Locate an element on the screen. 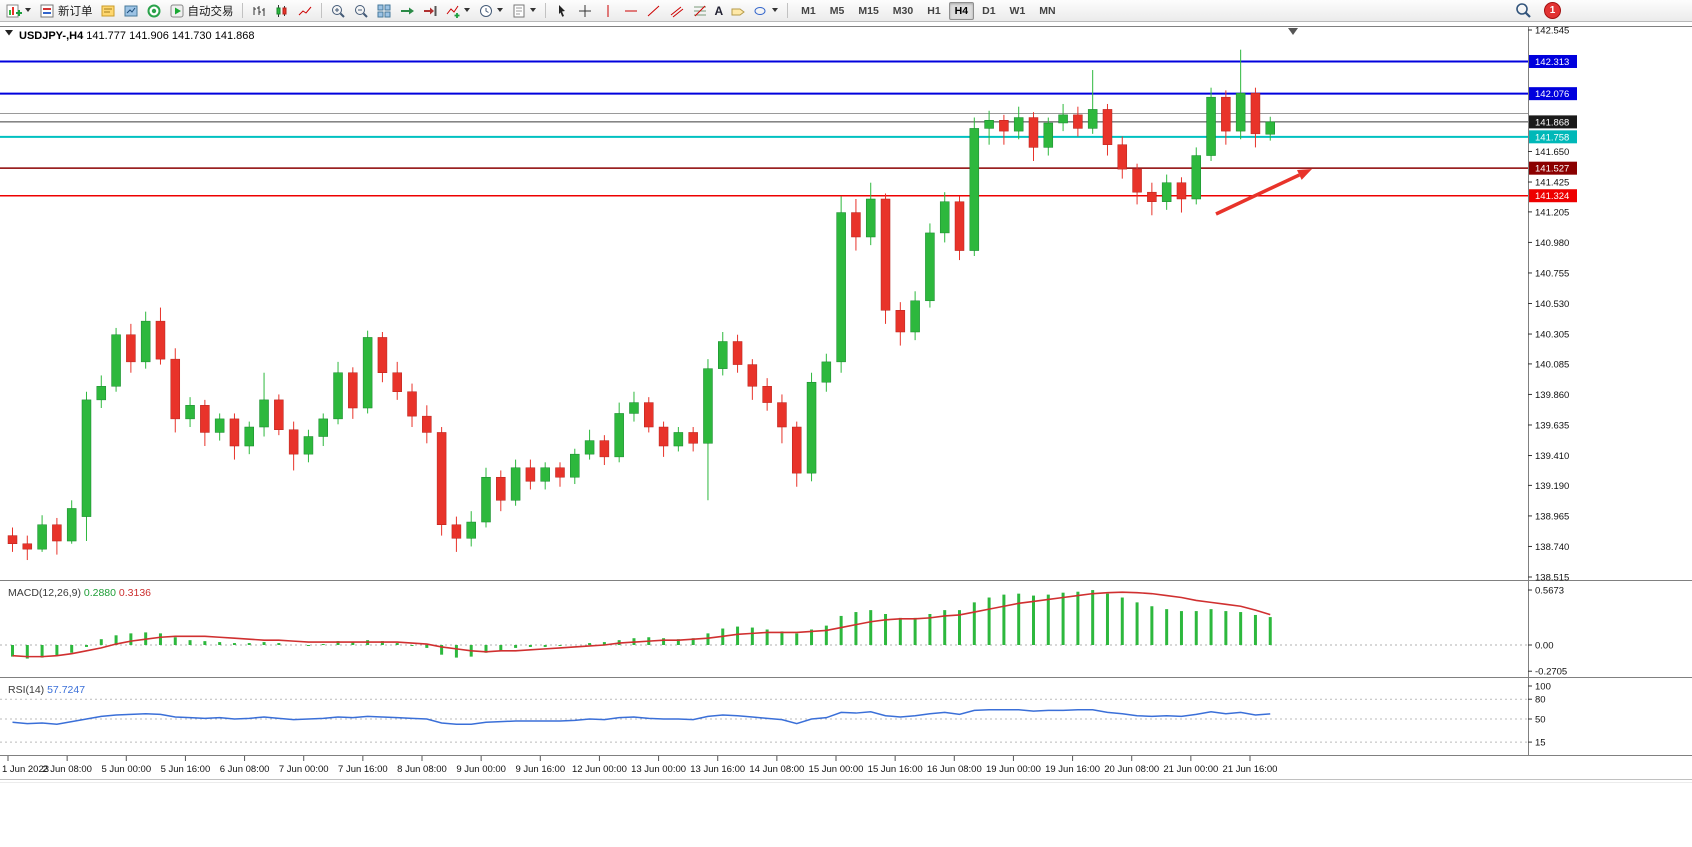 The width and height of the screenshot is (1692, 847). search-button is located at coordinates (1523, 10).